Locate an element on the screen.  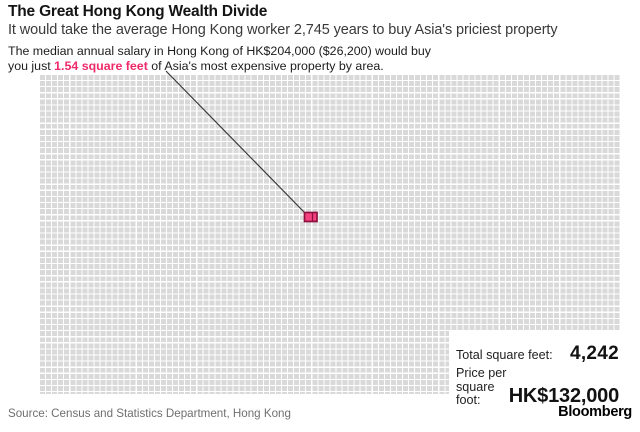
price-per-square-foot-row: Price per square foot: HK$132,000 is located at coordinates (538, 387).